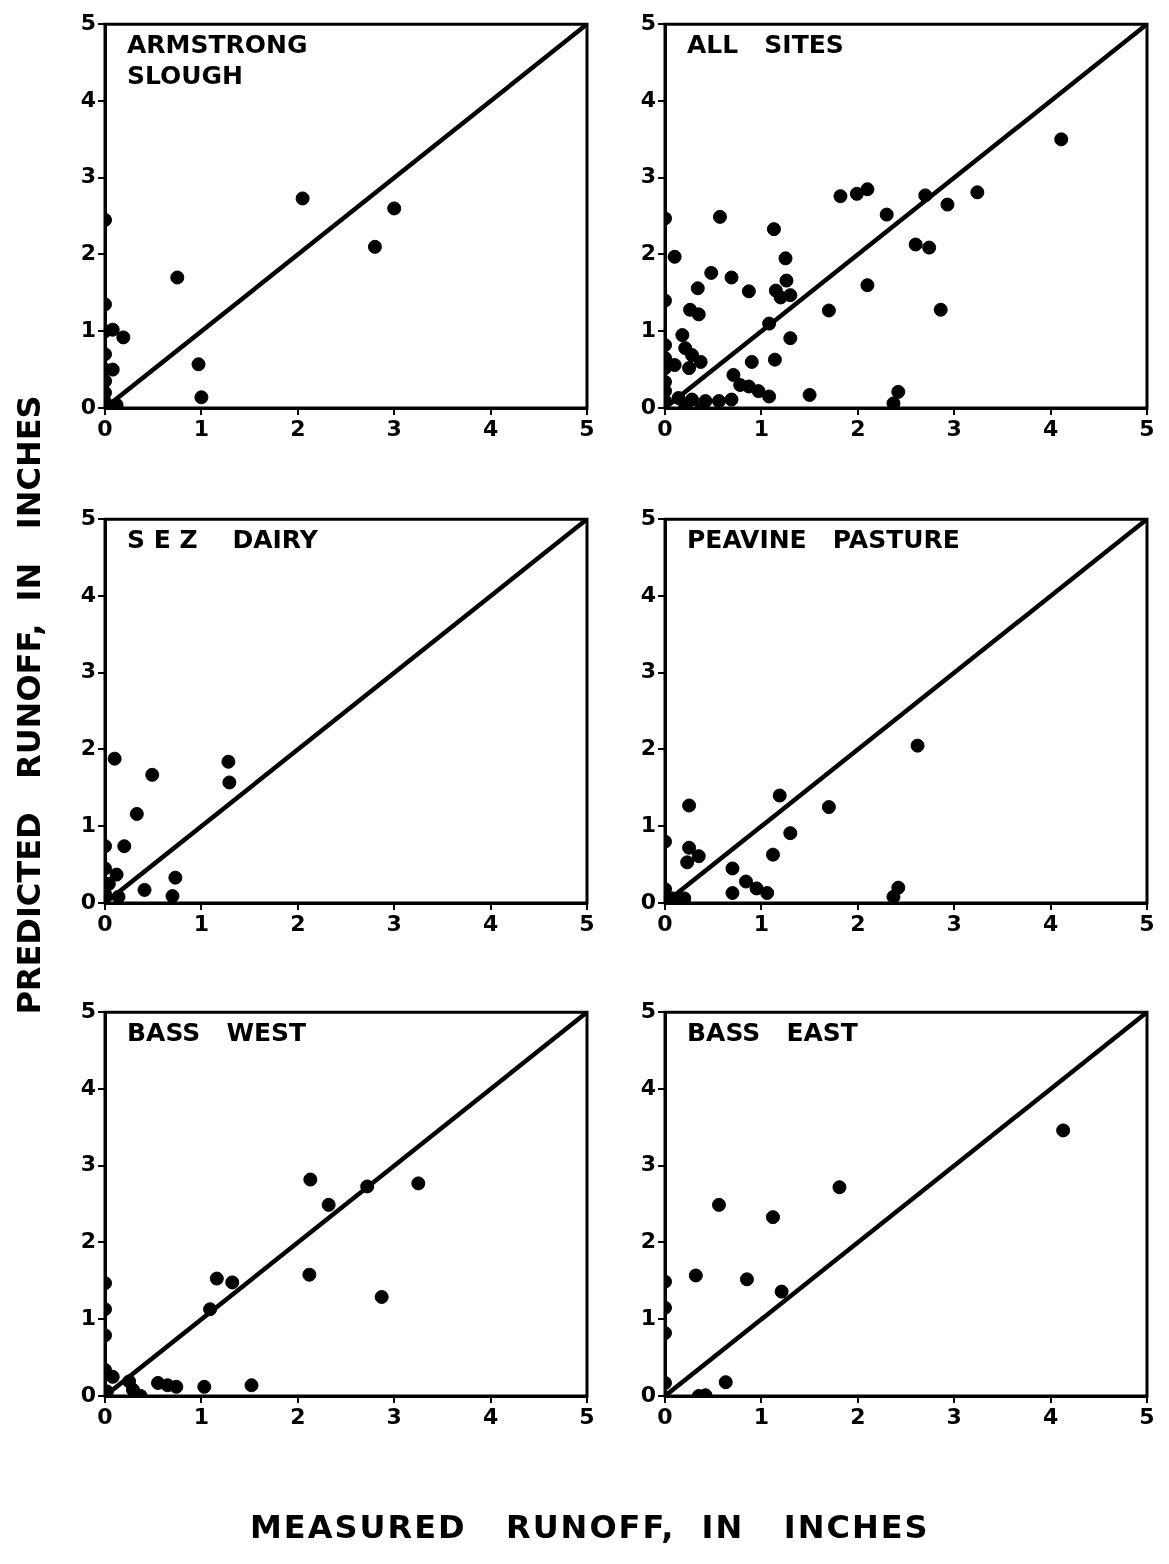 The height and width of the screenshot is (1564, 1169). I want to click on chart-title: PEAVINE PASTURE, so click(823, 540).